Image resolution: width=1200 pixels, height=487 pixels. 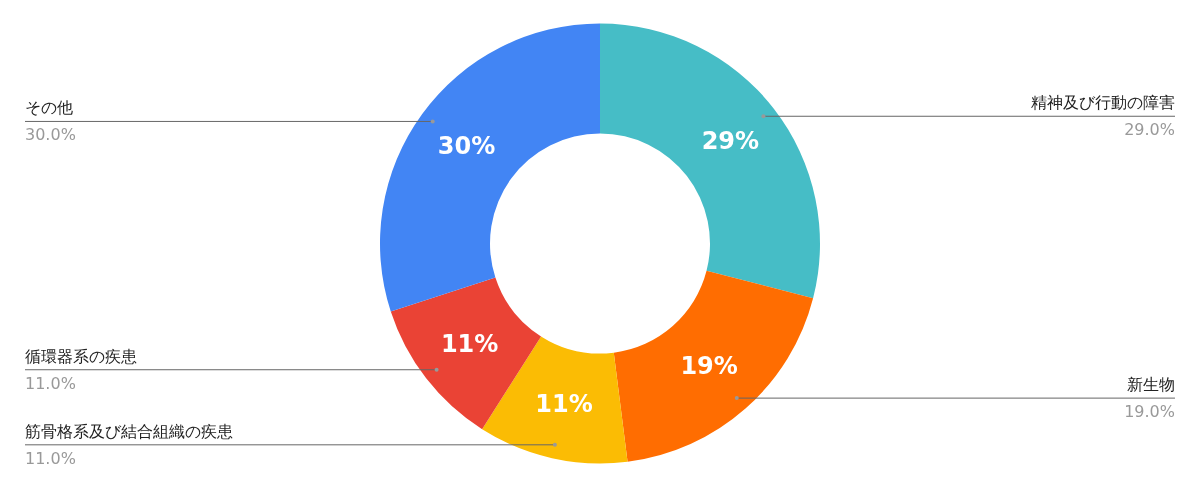 What do you see at coordinates (1149, 412) in the screenshot?
I see `text: 19.0%` at bounding box center [1149, 412].